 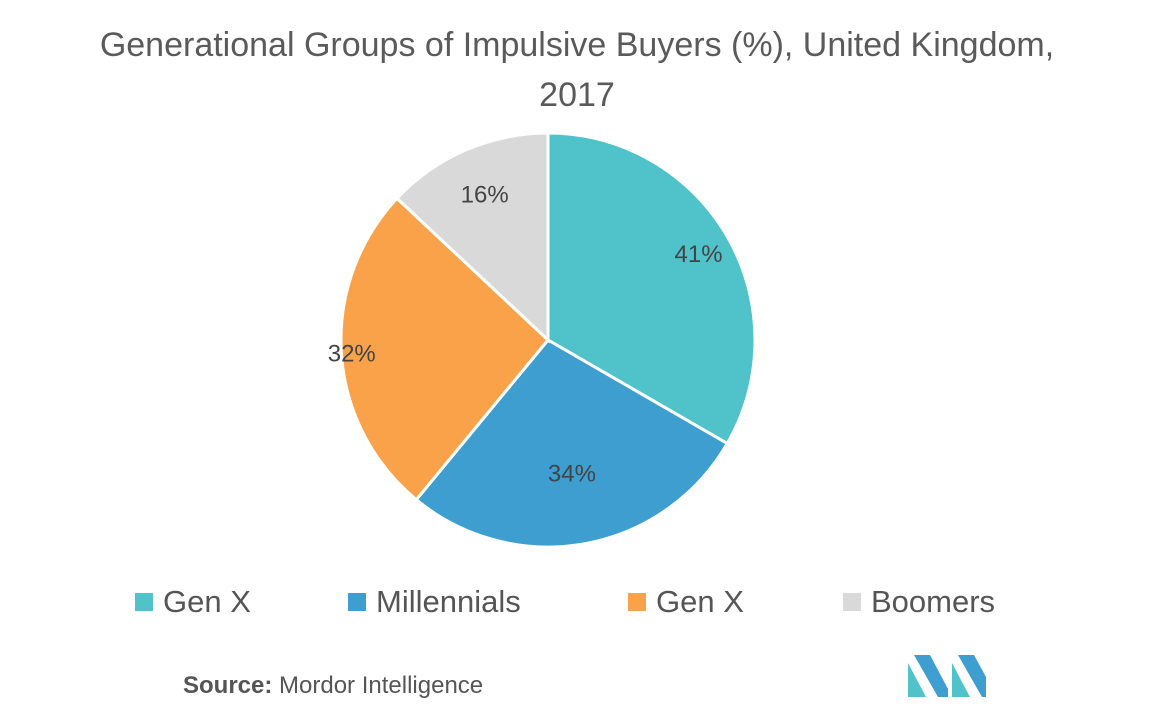 What do you see at coordinates (700, 601) in the screenshot?
I see `legend-label-2: Gen X` at bounding box center [700, 601].